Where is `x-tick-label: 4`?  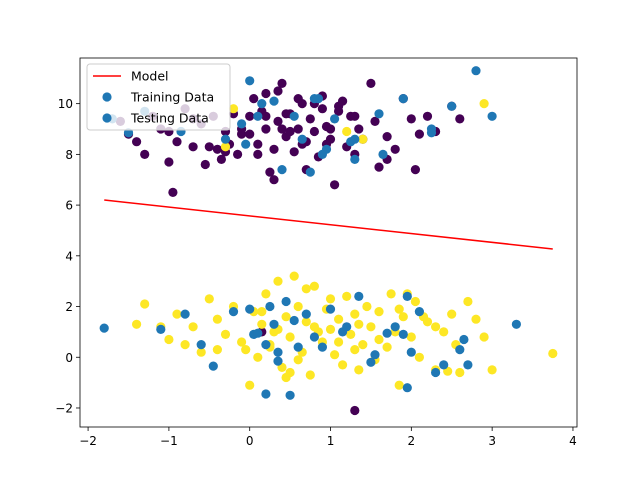
x-tick-label: 4 is located at coordinates (573, 441).